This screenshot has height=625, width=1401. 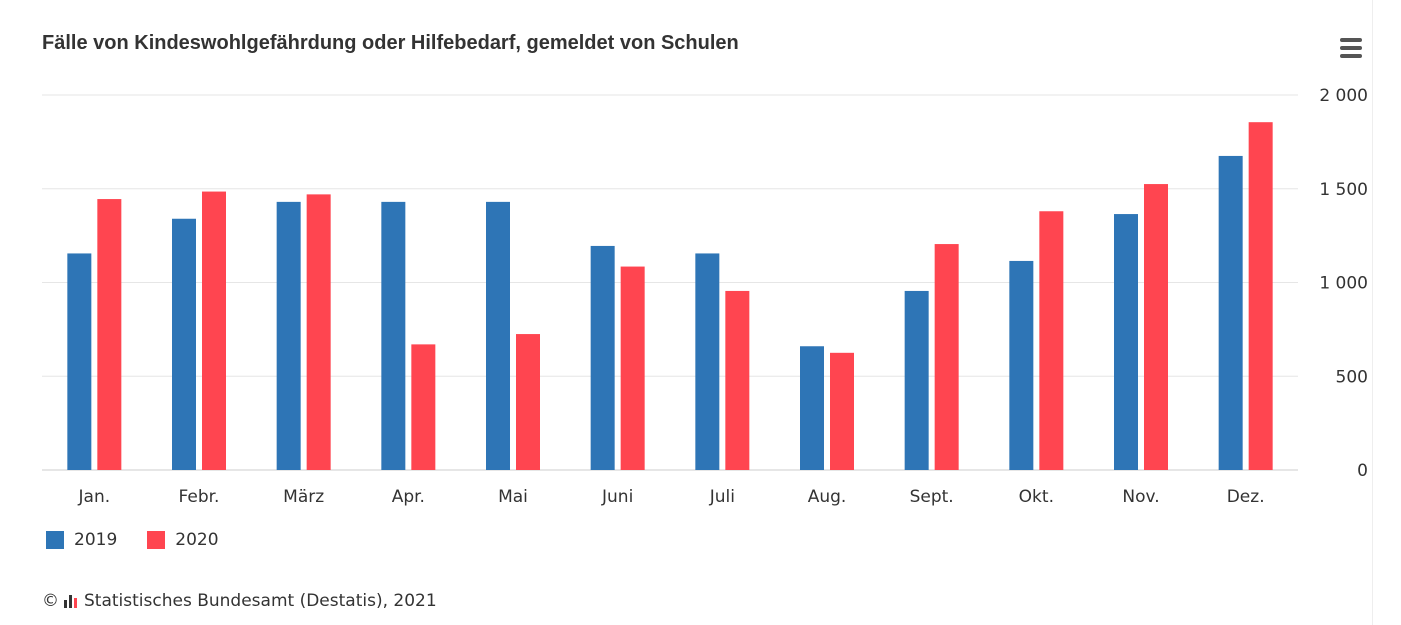 I want to click on y-tick-label: 1 000, so click(x=1343, y=284).